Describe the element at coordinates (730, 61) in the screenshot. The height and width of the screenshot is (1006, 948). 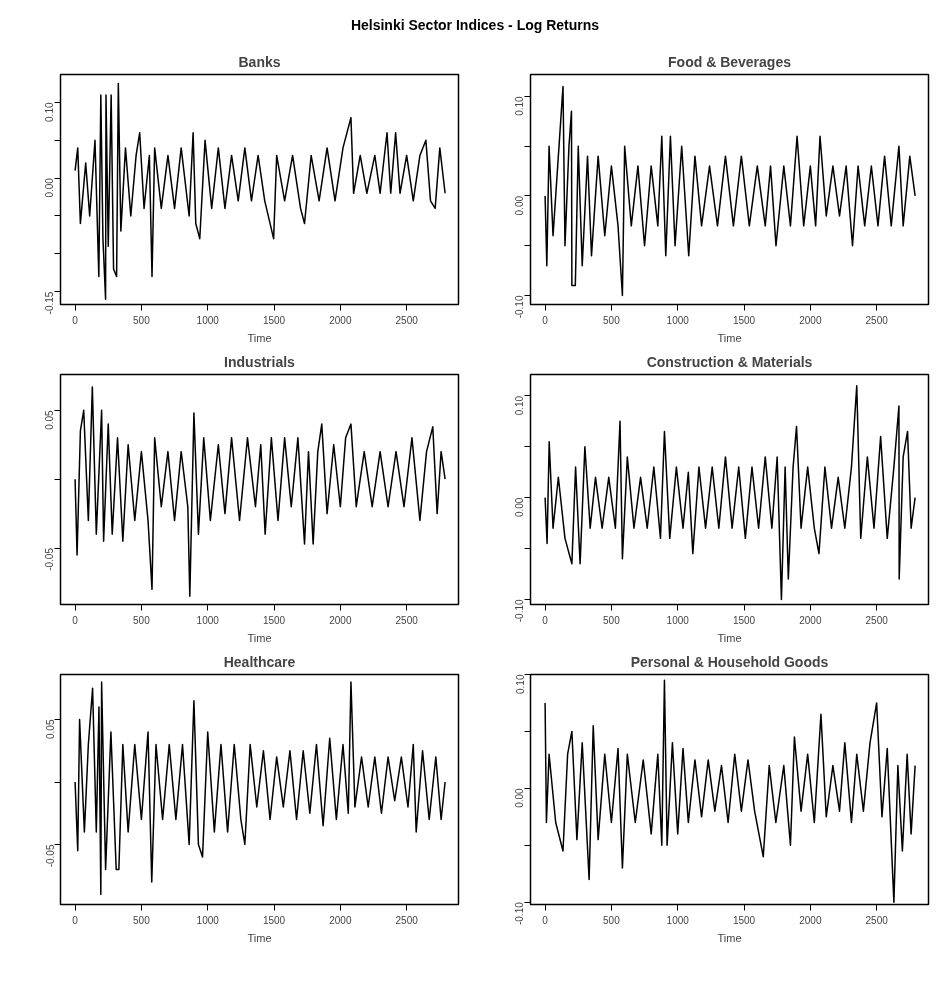
I see `chart-title: Food & Beverages` at that location.